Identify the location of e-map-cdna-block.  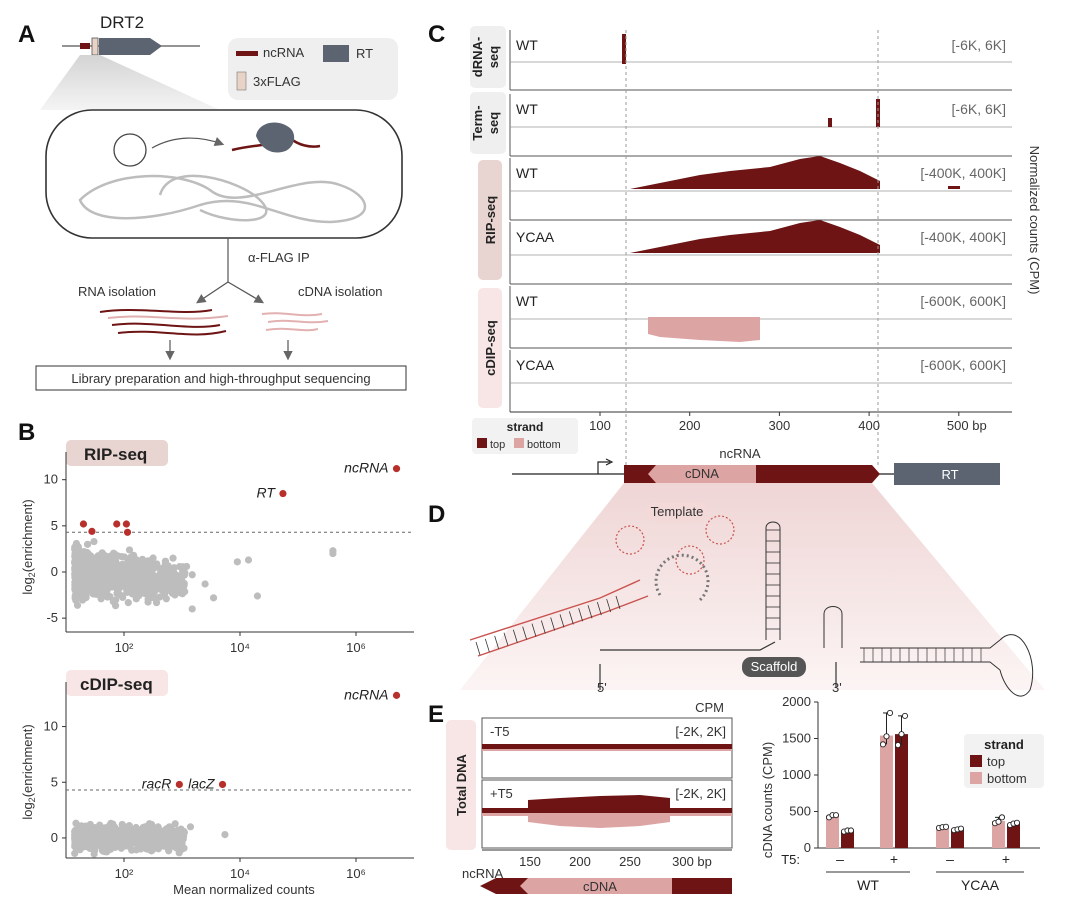
(596, 886).